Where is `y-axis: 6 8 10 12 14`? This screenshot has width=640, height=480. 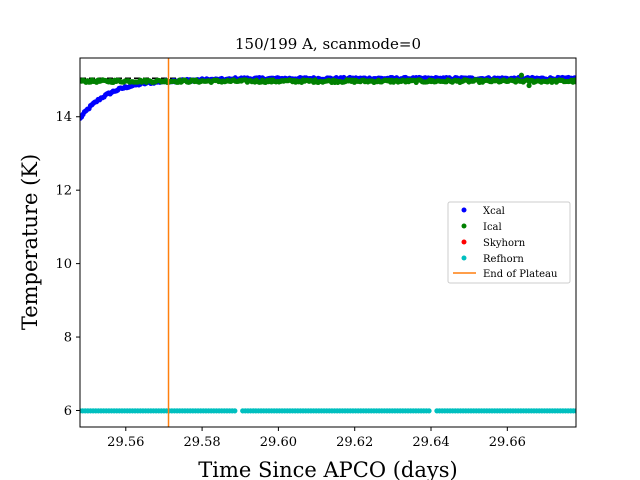 y-axis: 6 8 10 12 14 is located at coordinates (67, 264).